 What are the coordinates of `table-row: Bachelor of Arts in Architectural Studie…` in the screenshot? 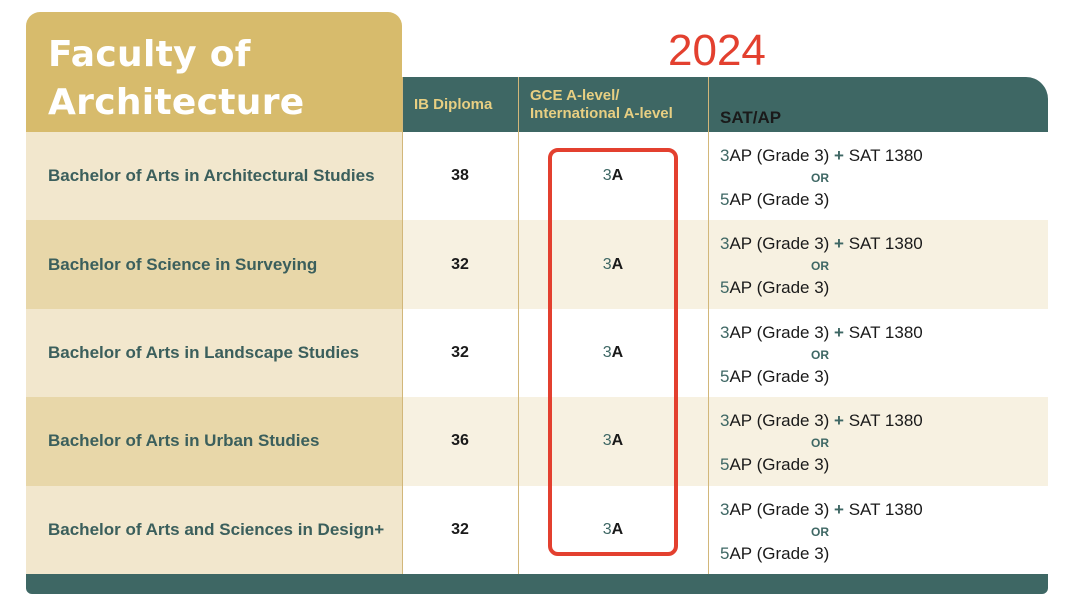 It's located at (537, 176).